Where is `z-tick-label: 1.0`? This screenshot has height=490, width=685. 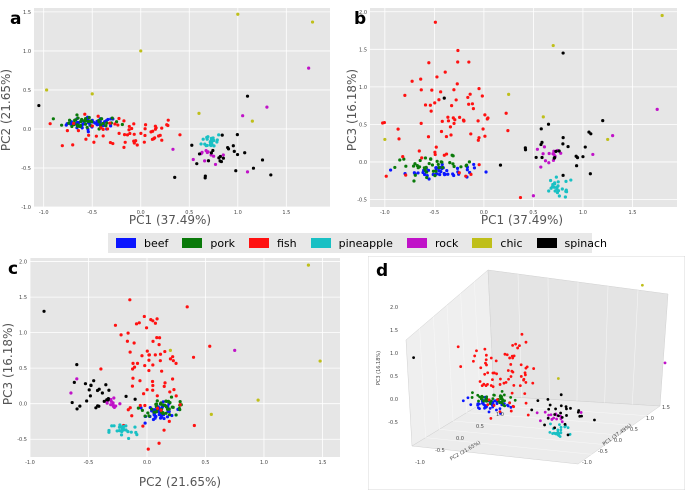 z-tick-label: 1.0 is located at coordinates (394, 354).